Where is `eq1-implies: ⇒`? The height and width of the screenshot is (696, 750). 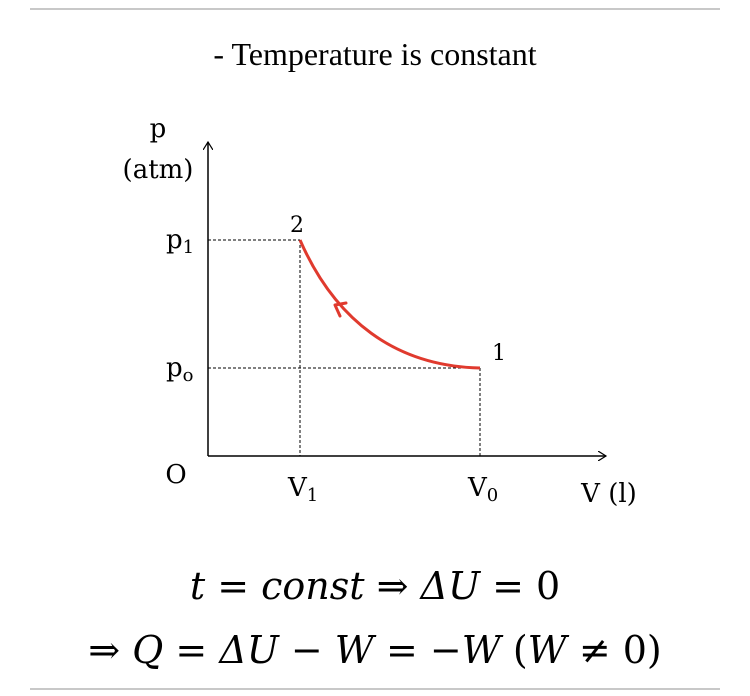 eq1-implies: ⇒ is located at coordinates (392, 586).